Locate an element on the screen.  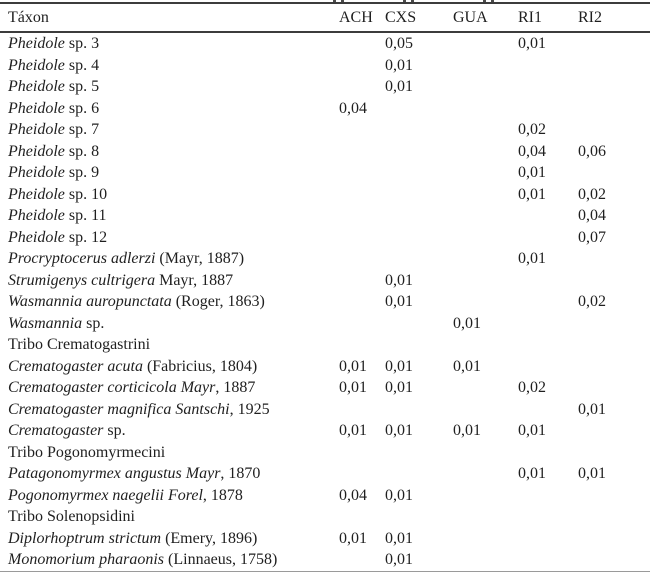
taxon-cell: Strumigenys cultrigera Mayr, 1887 is located at coordinates (169, 281).